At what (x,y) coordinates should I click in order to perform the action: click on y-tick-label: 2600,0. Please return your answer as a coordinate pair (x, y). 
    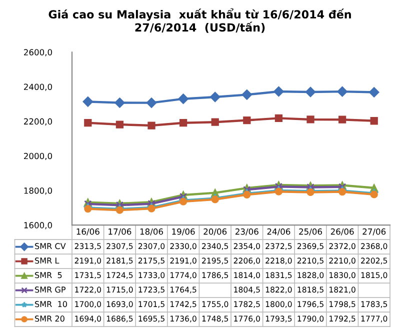
    Looking at the image, I should click on (38, 52).